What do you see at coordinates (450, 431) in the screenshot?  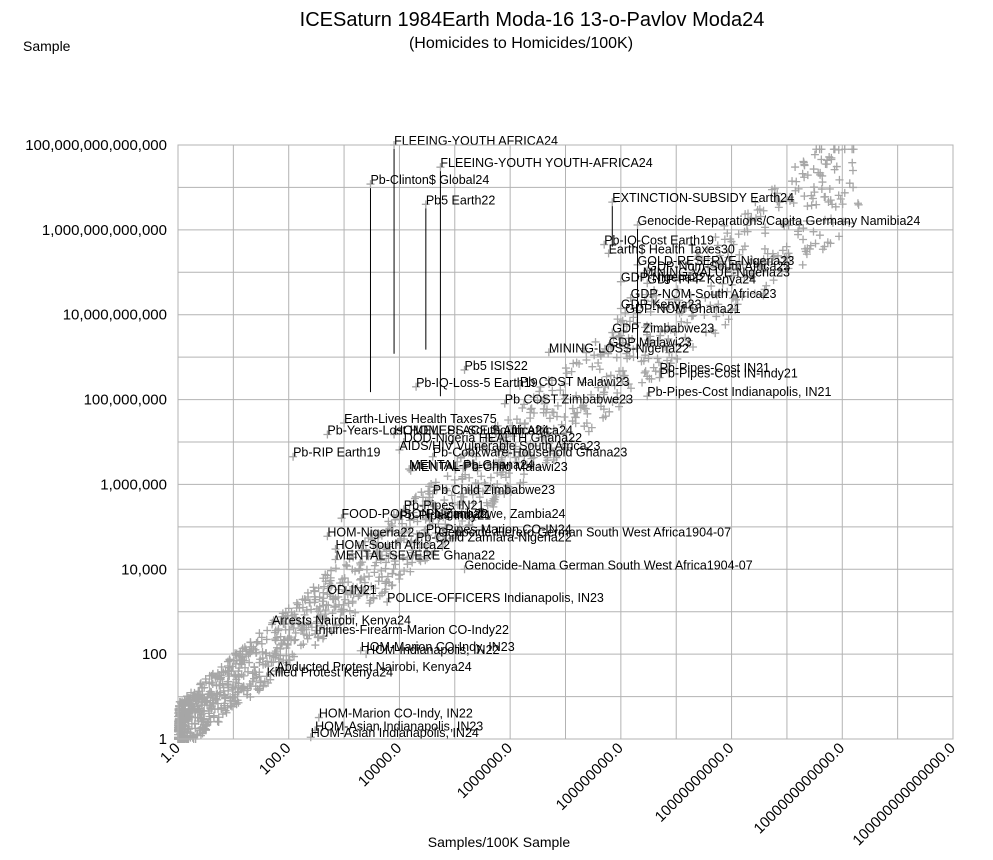 I see `annotation-label: Pb-Years-Lost HOMEPLACE South Africa24` at bounding box center [450, 431].